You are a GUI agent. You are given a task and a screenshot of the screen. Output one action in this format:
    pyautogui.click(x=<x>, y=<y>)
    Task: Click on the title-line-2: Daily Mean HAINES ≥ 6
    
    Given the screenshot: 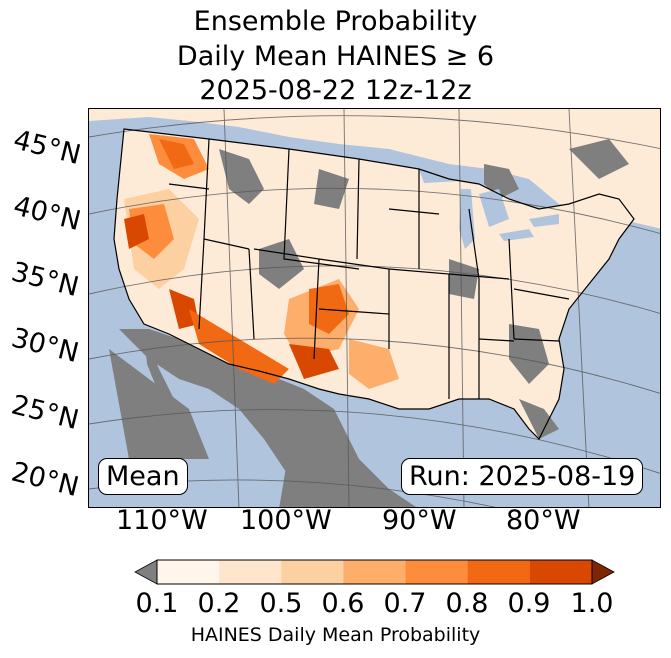 What is the action you would take?
    pyautogui.click(x=335, y=56)
    